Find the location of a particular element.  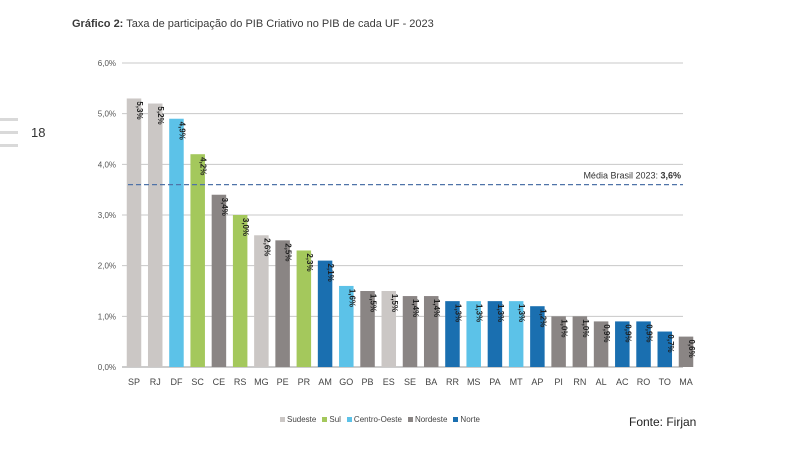

x-tick-label: MS is located at coordinates (474, 382).